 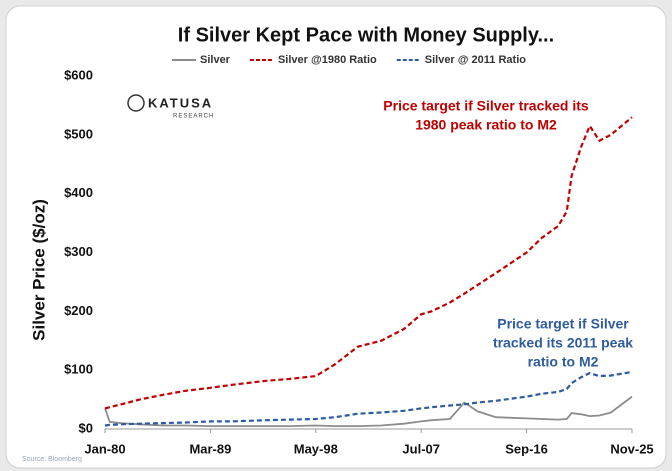 I want to click on x-tick-label: Jul-07, so click(x=421, y=448).